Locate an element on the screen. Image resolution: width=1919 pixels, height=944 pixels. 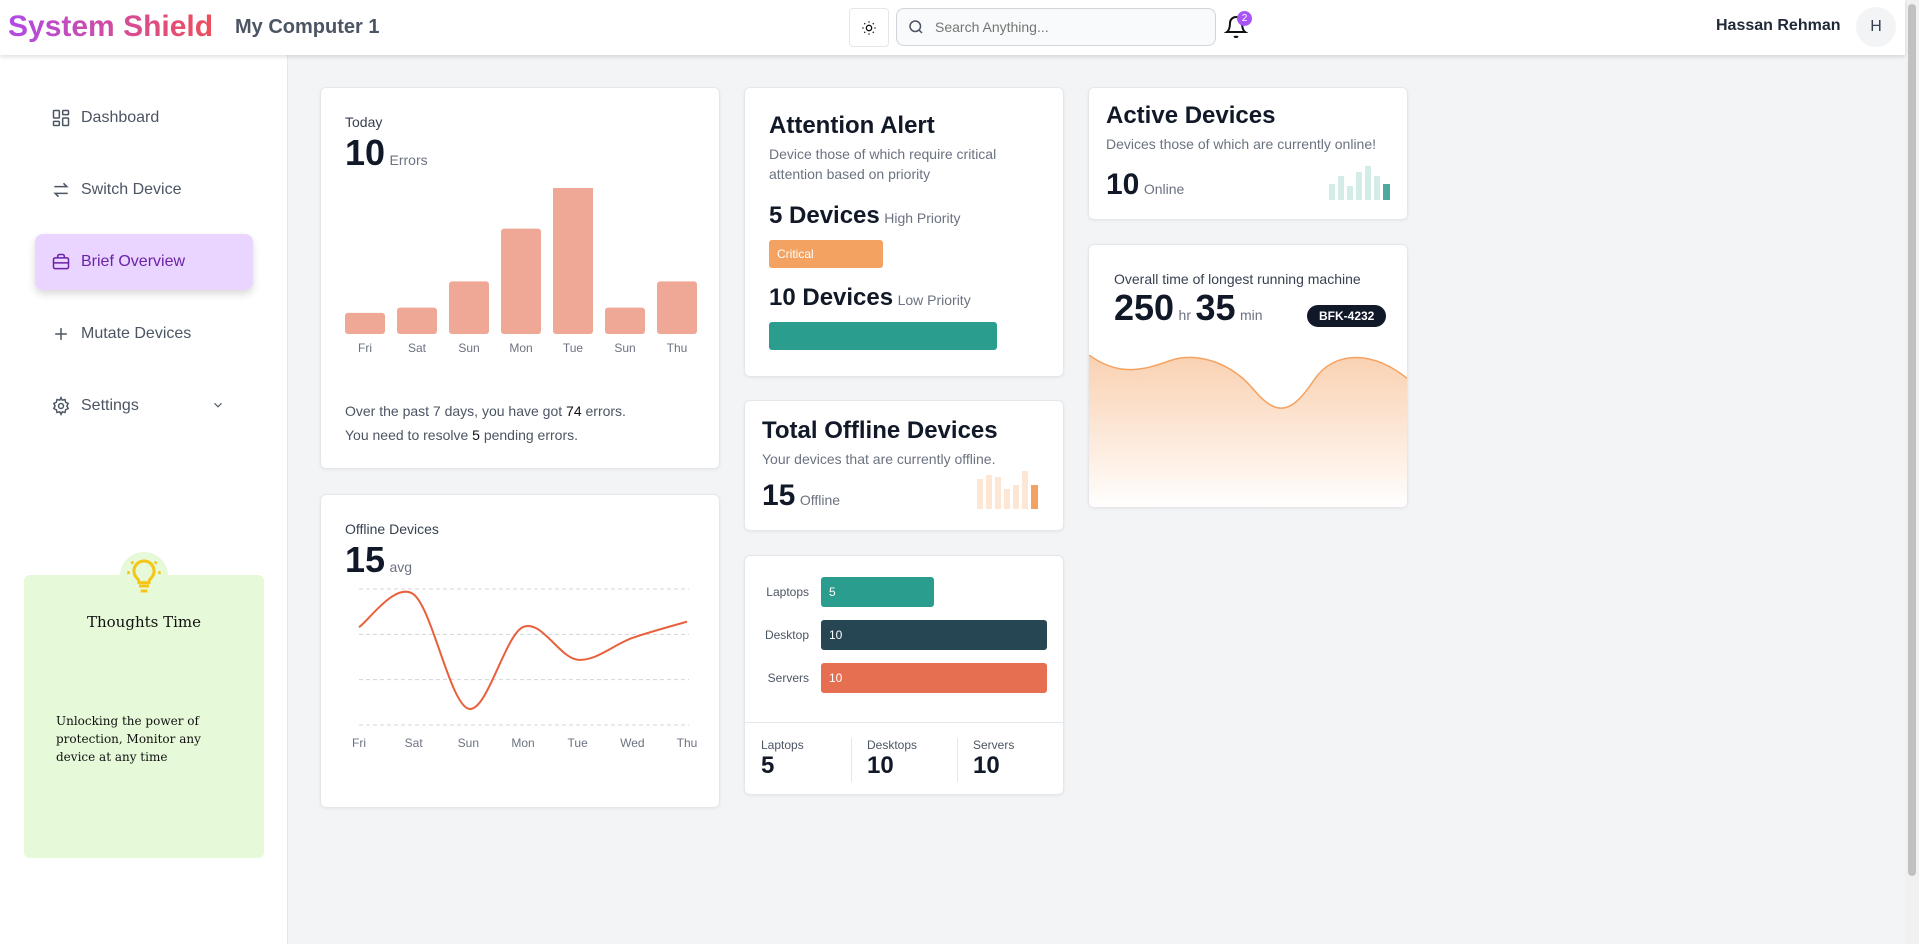
errors-value: 10 is located at coordinates (365, 152).